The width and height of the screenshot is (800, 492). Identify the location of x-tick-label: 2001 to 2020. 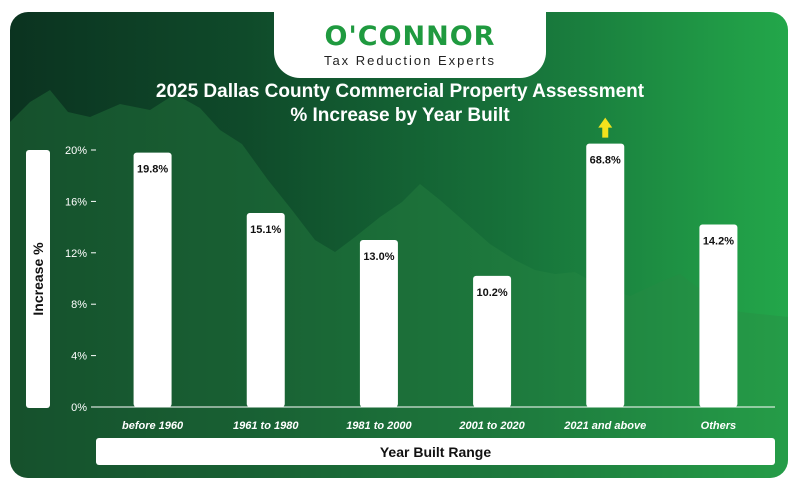
(491, 426).